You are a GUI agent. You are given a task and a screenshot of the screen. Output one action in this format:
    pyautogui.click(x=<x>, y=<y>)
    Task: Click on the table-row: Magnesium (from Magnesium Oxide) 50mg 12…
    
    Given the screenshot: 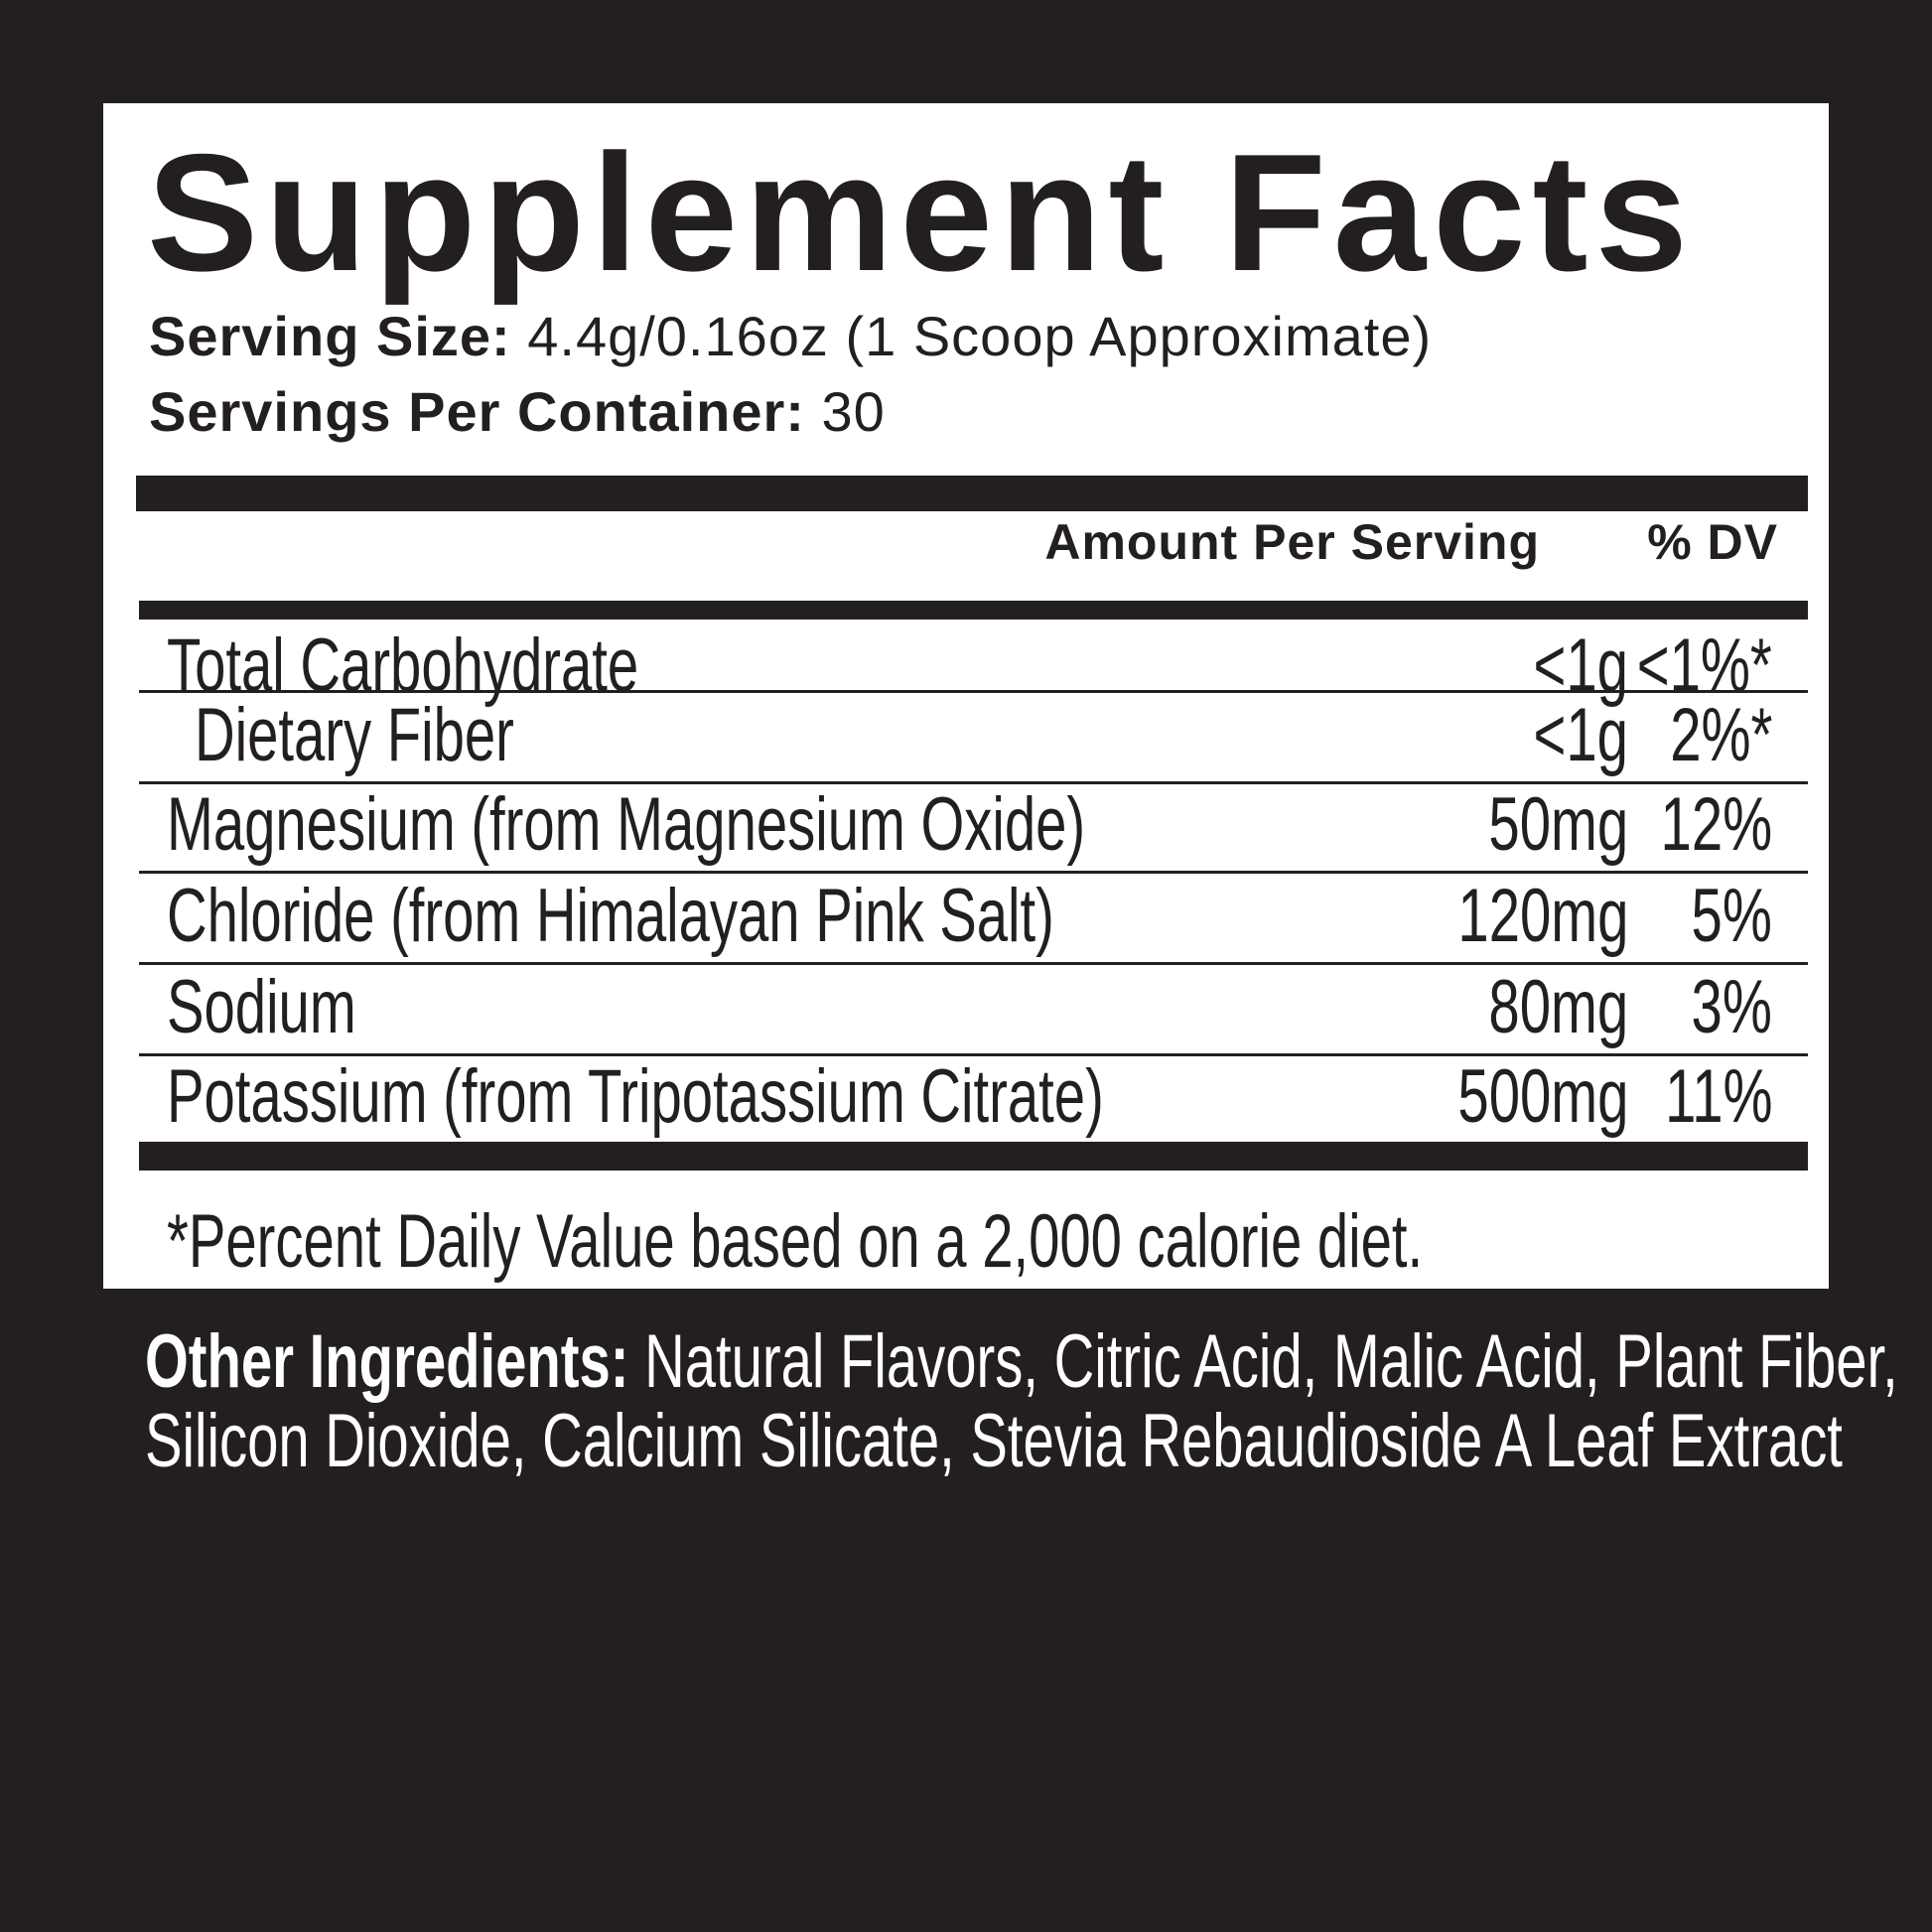 What is the action you would take?
    pyautogui.click(x=974, y=826)
    